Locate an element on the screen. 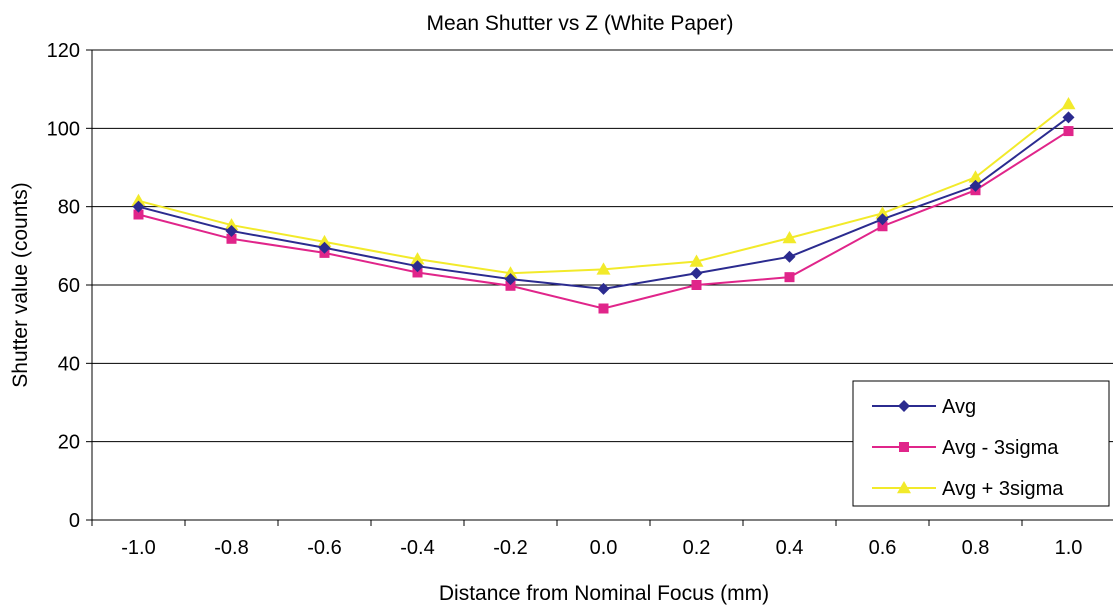 The width and height of the screenshot is (1113, 611). x-tick-label: 0.6 is located at coordinates (883, 548).